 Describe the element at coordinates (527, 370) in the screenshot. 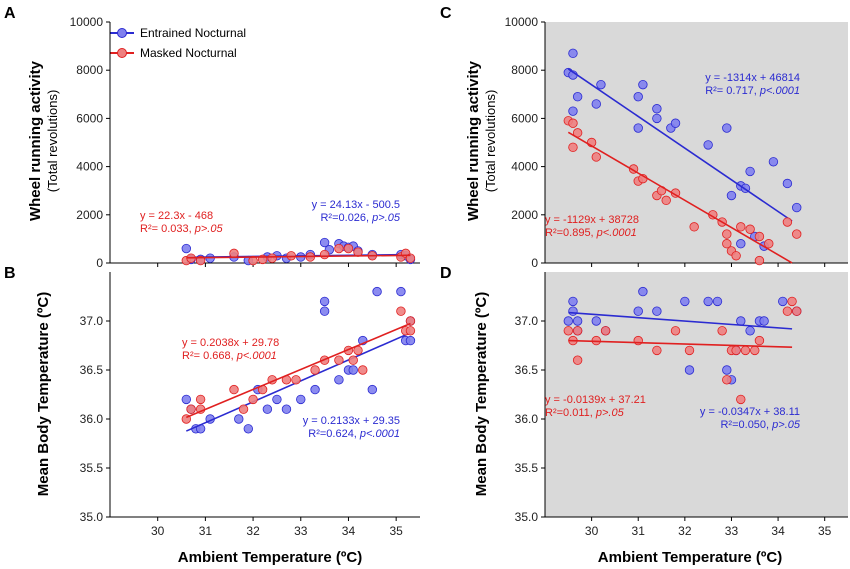

I see `y-tick-label: 36.5` at that location.